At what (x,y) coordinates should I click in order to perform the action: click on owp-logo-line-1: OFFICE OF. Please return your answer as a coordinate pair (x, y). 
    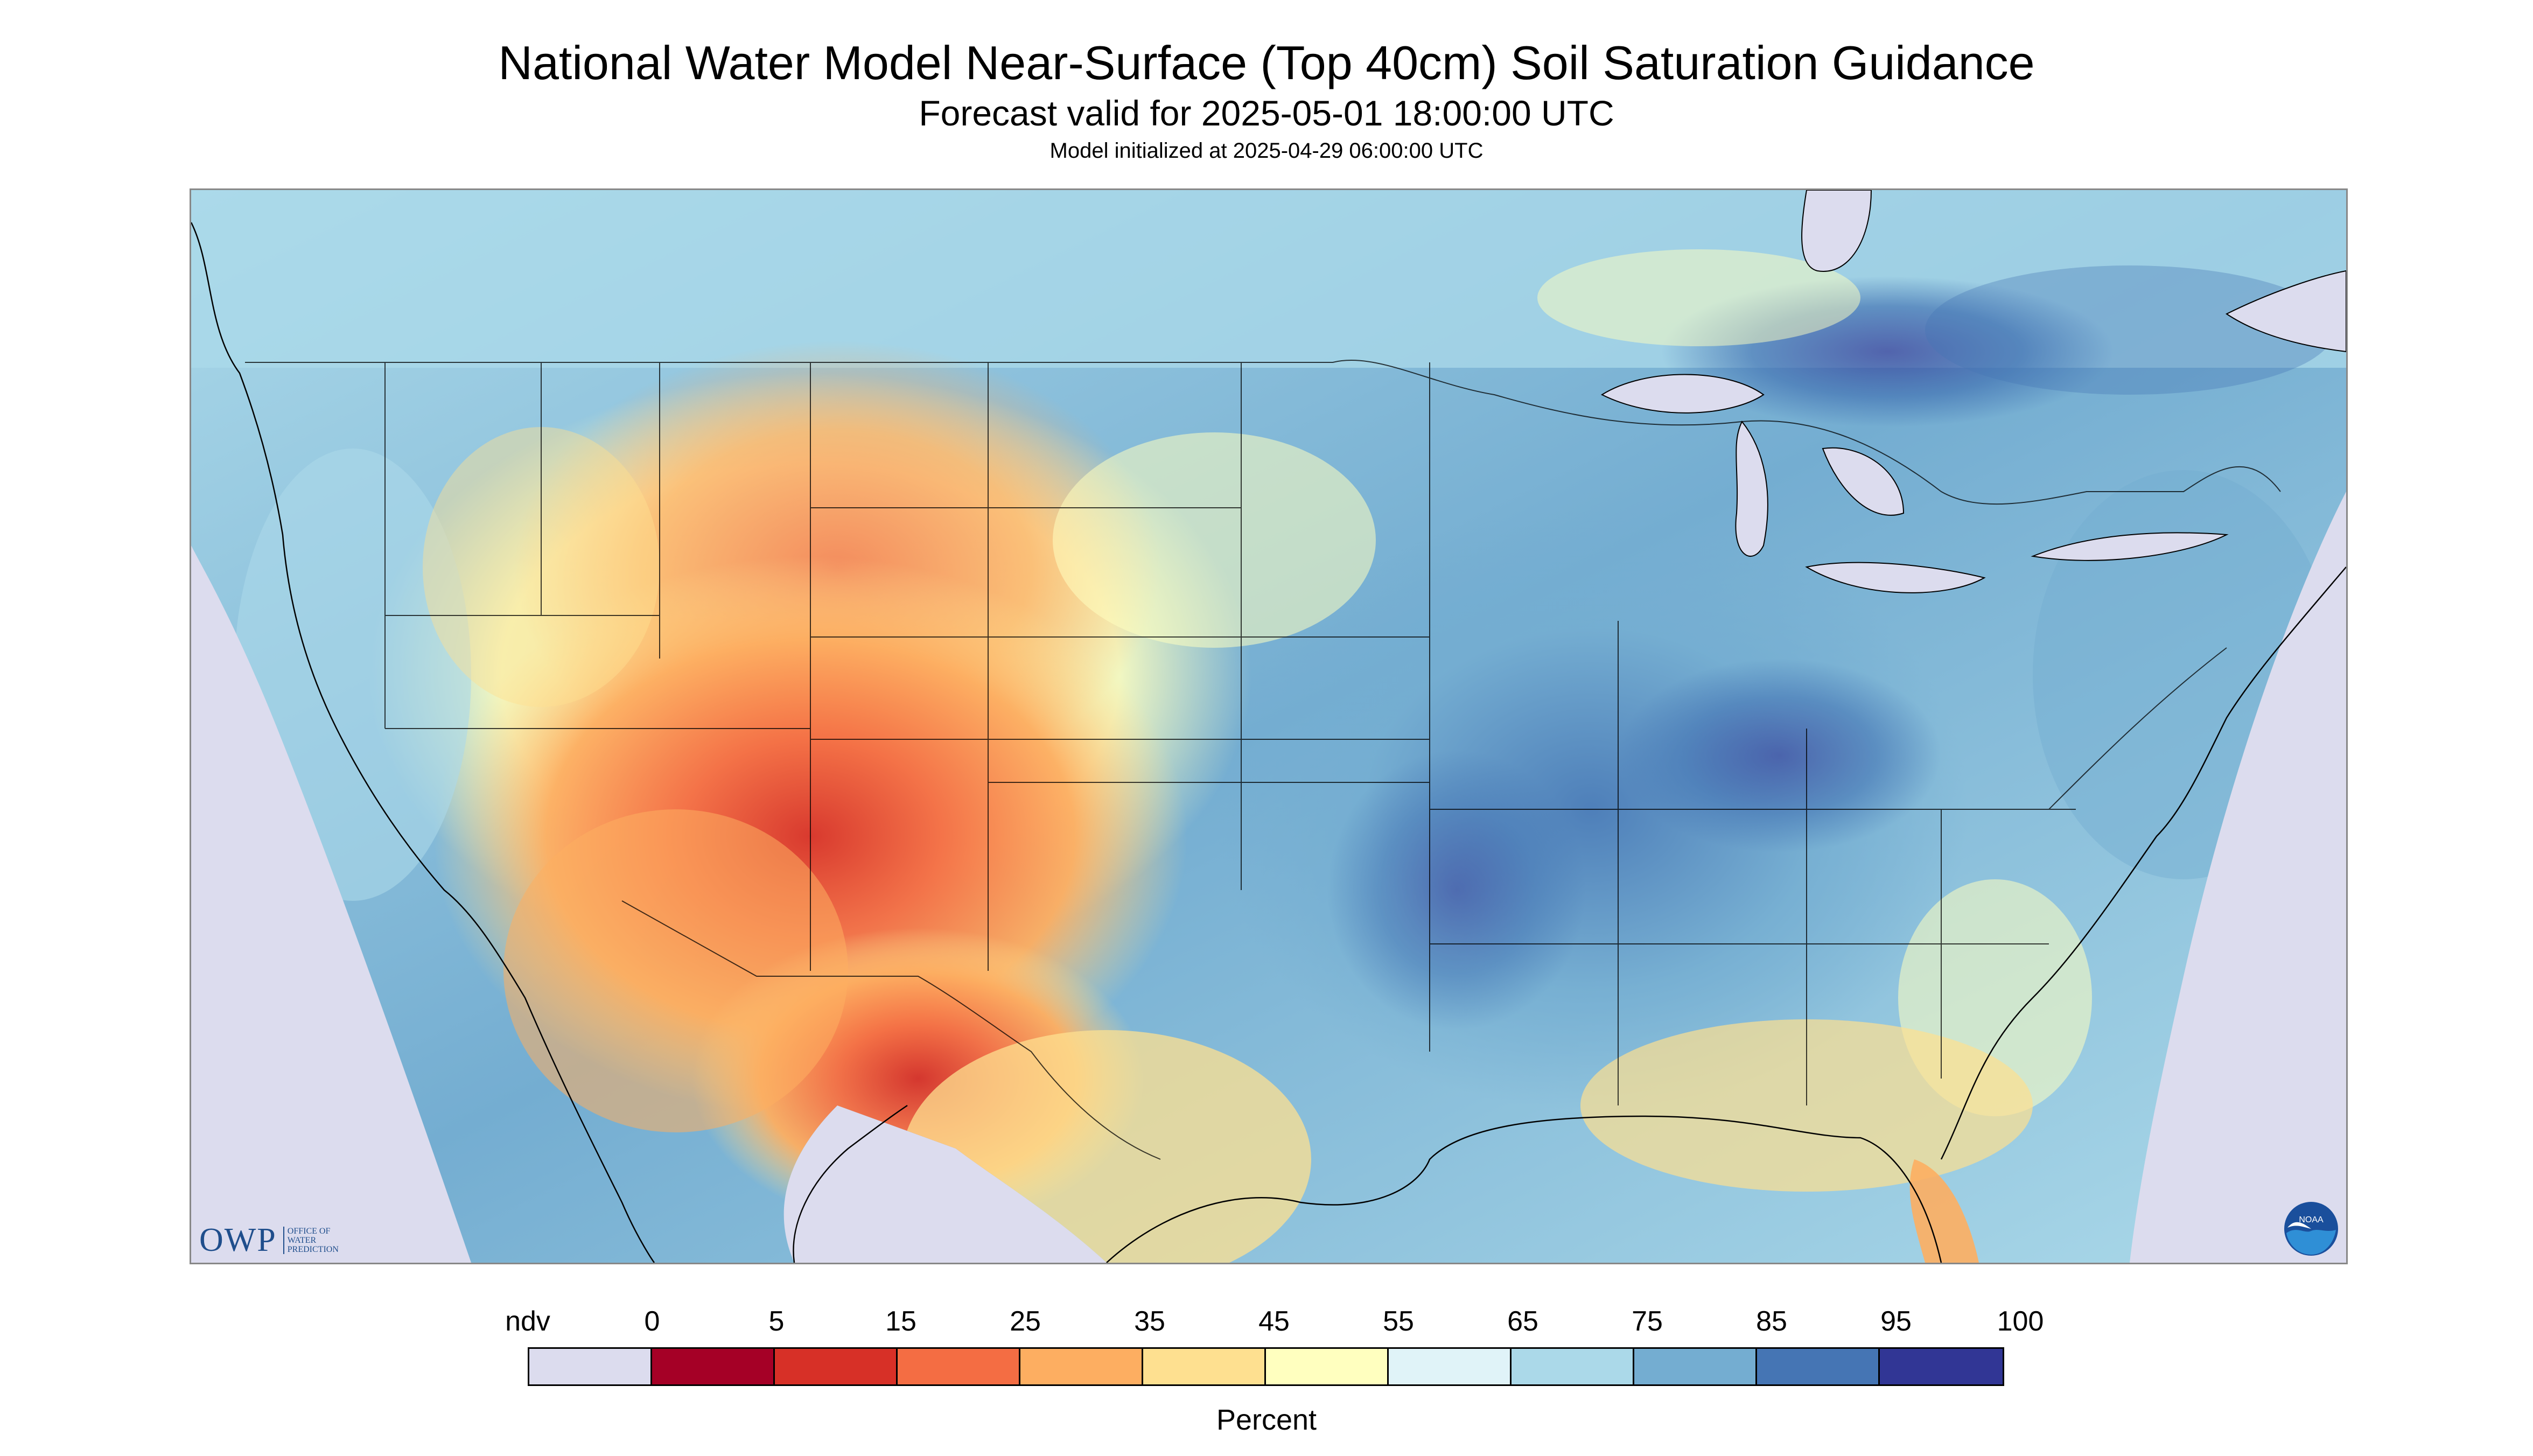
    Looking at the image, I should click on (309, 1231).